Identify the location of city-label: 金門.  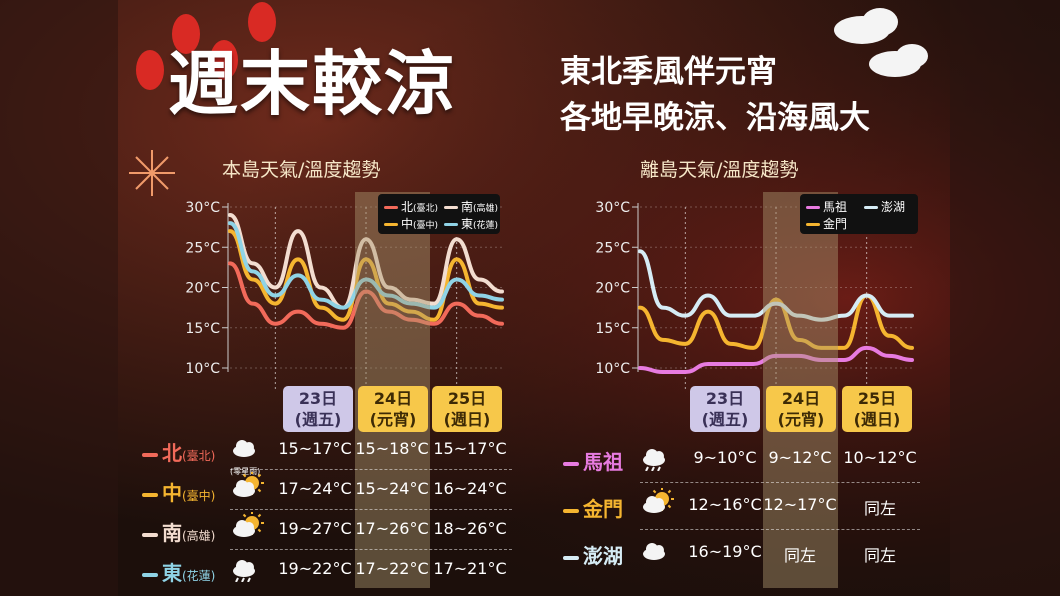
(593, 507).